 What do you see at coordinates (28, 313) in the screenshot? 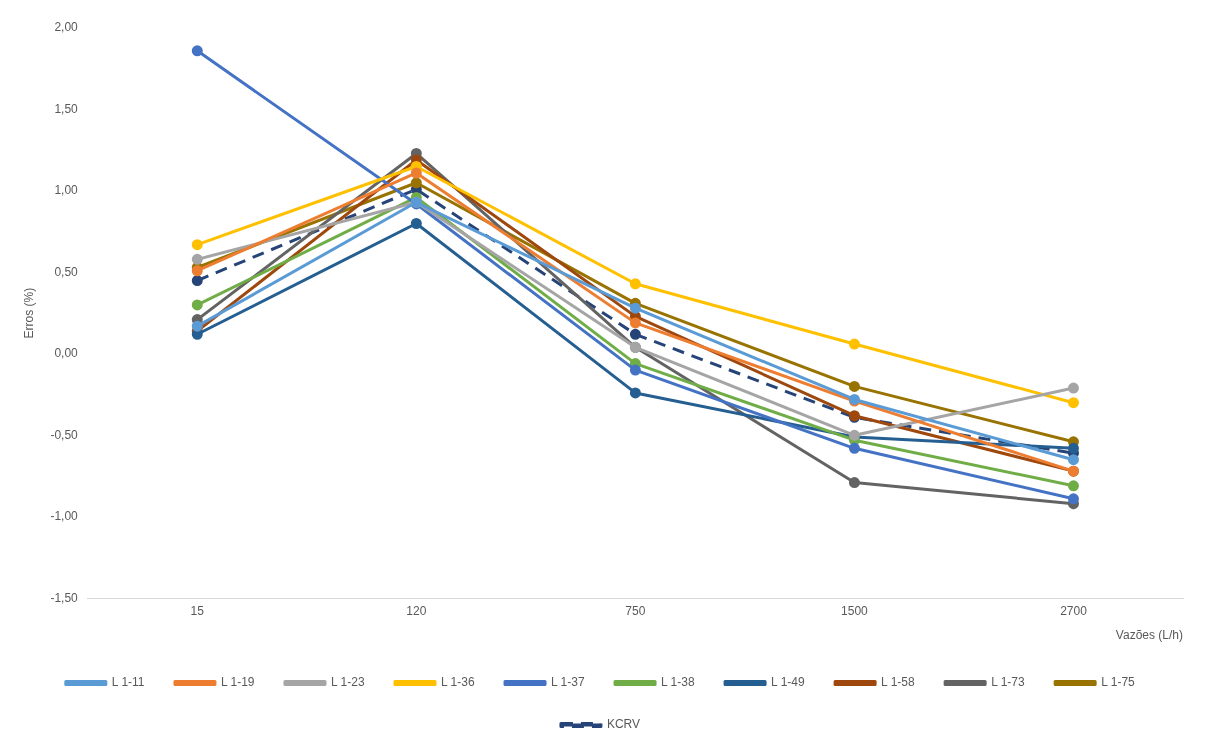
I see `y-axis-title: Erros (%)` at bounding box center [28, 313].